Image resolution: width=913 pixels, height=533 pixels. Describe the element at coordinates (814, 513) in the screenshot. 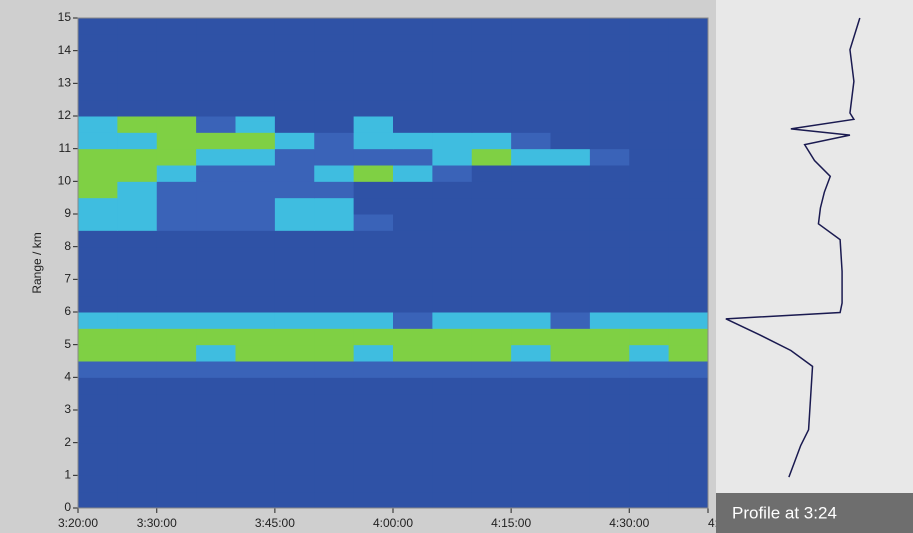

I see `profile-label-box` at that location.